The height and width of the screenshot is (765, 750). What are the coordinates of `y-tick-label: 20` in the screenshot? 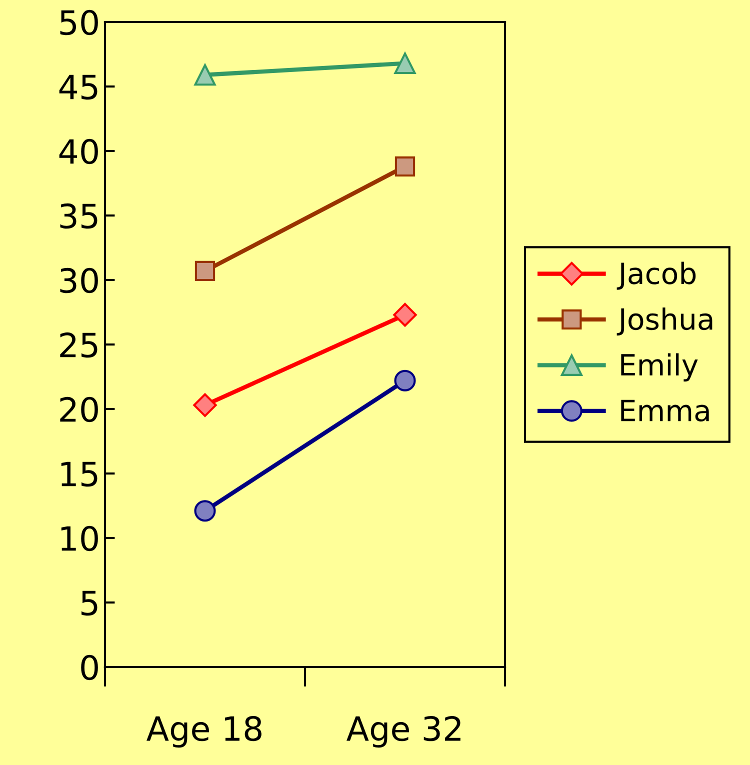 It's located at (79, 409).